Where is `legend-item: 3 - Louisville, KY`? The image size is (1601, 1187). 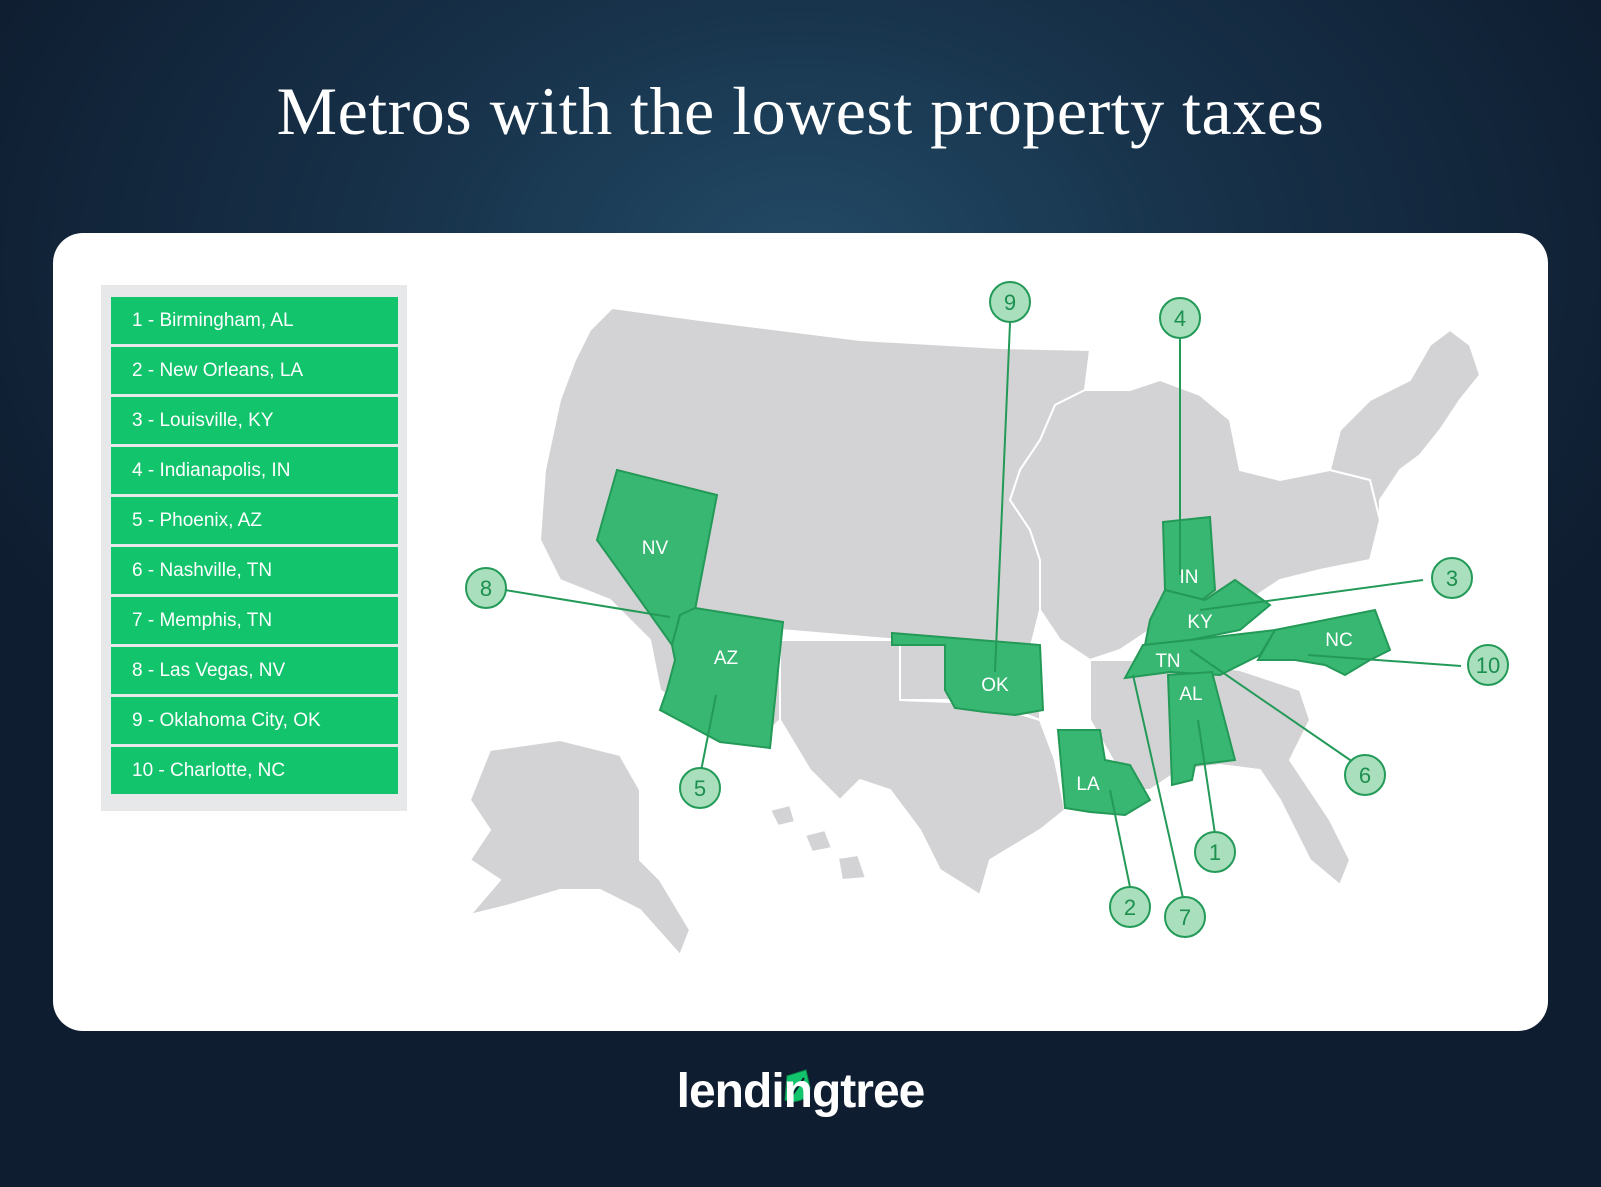 legend-item: 3 - Louisville, KY is located at coordinates (254, 420).